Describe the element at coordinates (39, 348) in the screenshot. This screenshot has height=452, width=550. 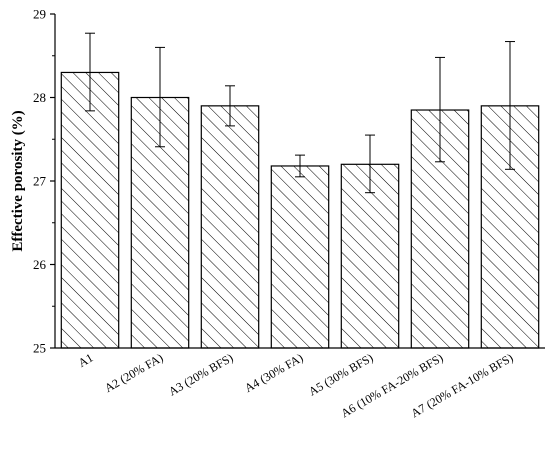
I see `y-tick-label-25: 25` at that location.